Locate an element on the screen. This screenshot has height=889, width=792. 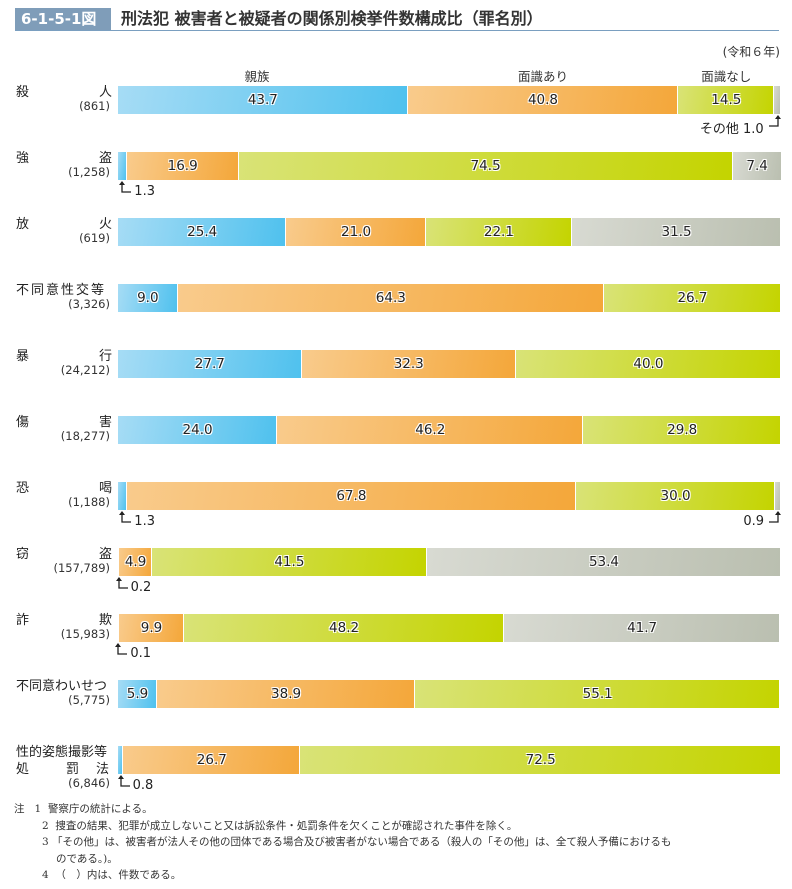
data-label: 22.1 is located at coordinates (498, 232).